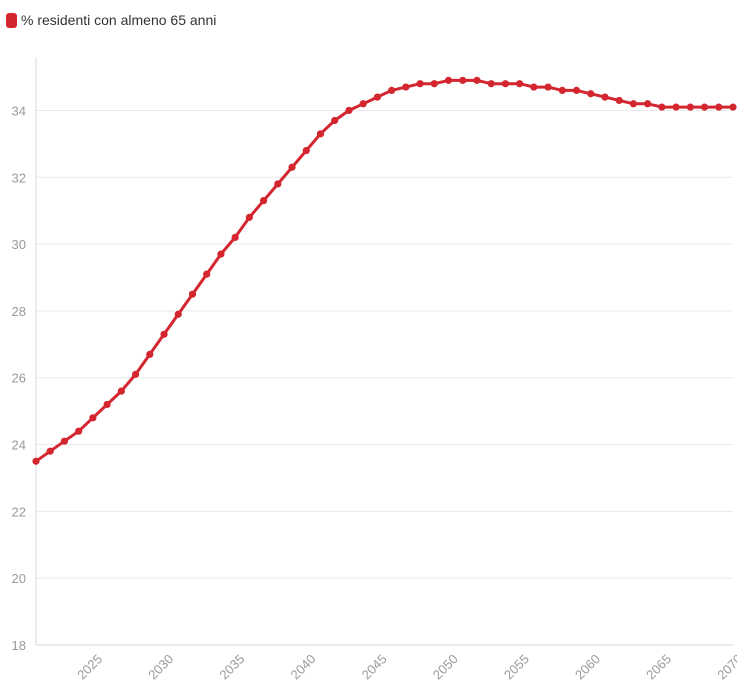  Describe the element at coordinates (516, 666) in the screenshot. I see `x-tick-label: 2055` at that location.